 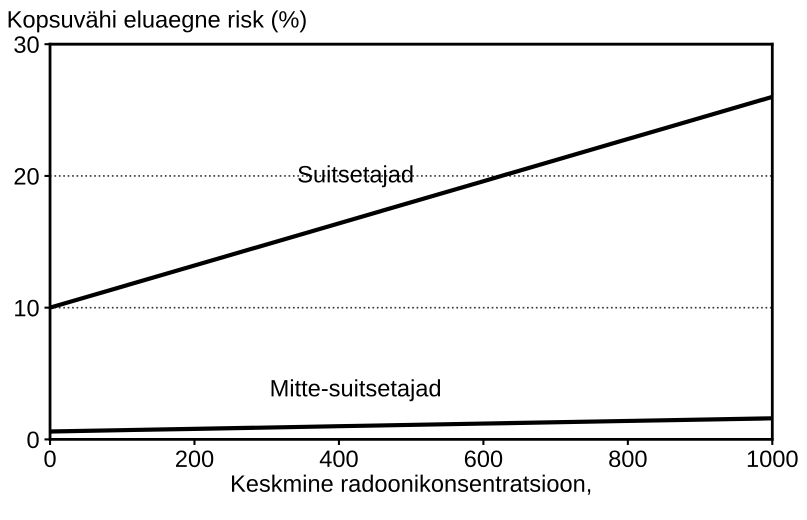 What do you see at coordinates (628, 459) in the screenshot?
I see `x-tick-label: 800` at bounding box center [628, 459].